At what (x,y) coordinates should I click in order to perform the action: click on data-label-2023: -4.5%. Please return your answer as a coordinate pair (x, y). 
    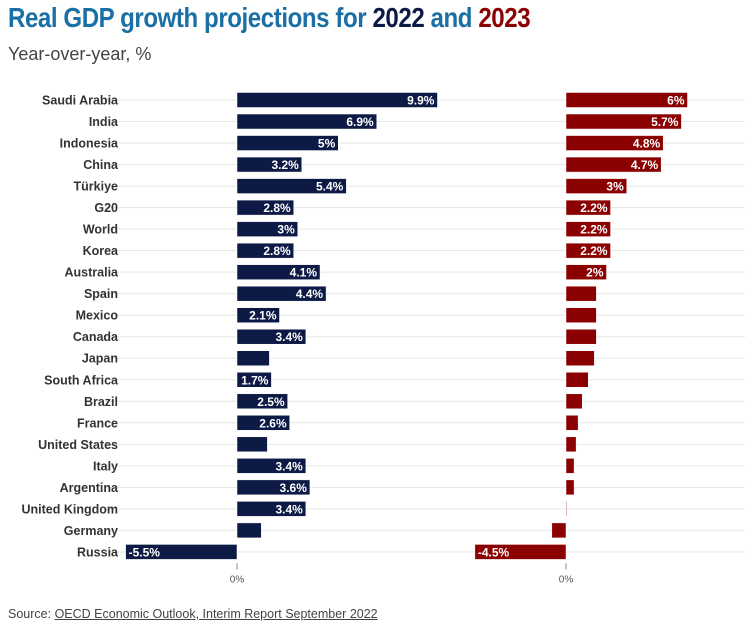
    Looking at the image, I should click on (494, 552).